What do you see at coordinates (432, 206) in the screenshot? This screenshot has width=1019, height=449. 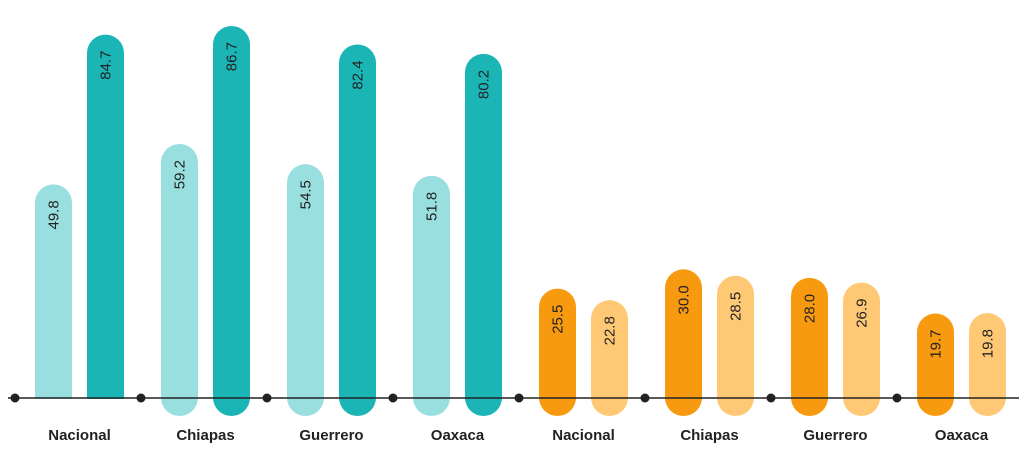 I see `bar-value-label: 51.8` at bounding box center [432, 206].